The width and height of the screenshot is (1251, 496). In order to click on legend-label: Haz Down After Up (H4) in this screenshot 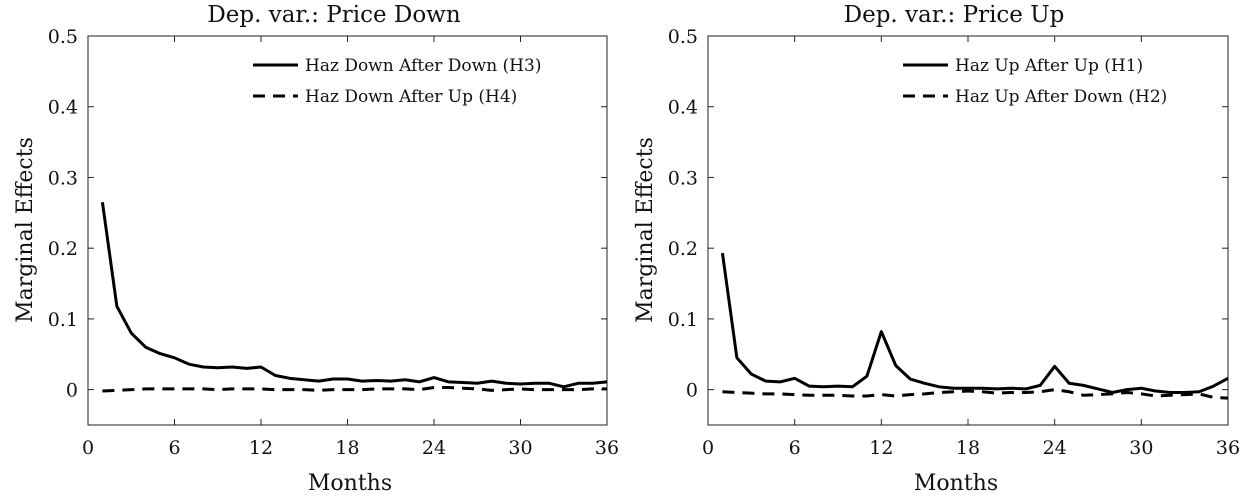, I will do `click(411, 97)`.